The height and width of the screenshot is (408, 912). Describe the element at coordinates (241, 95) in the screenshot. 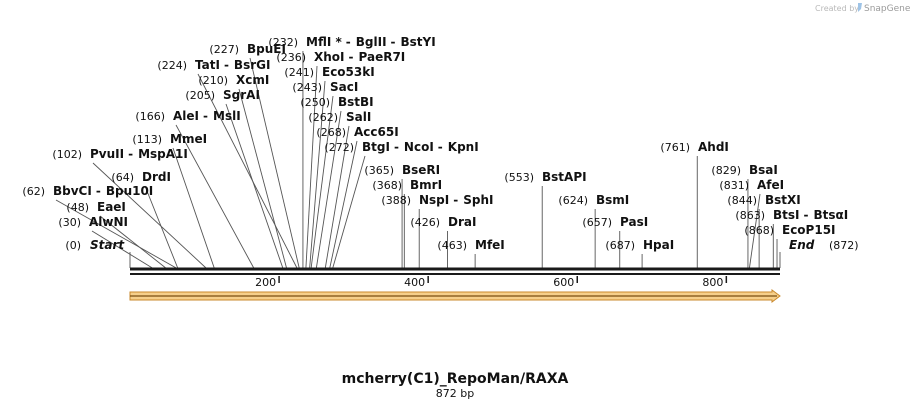

I see `site-name-sgrai: SgrAI` at that location.